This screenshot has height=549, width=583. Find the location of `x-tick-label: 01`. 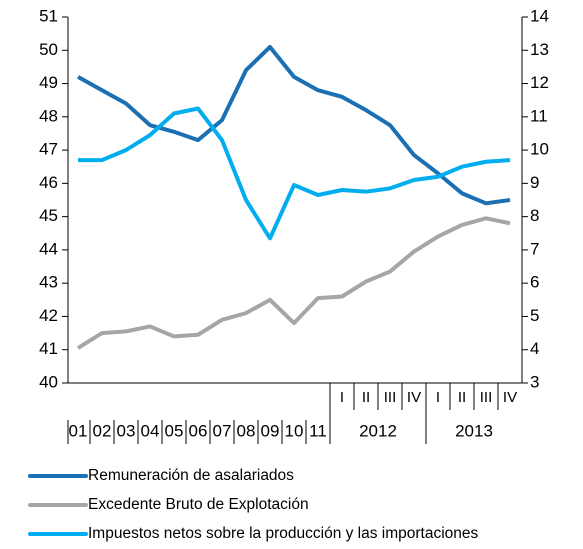

x-tick-label: 01 is located at coordinates (78, 430).